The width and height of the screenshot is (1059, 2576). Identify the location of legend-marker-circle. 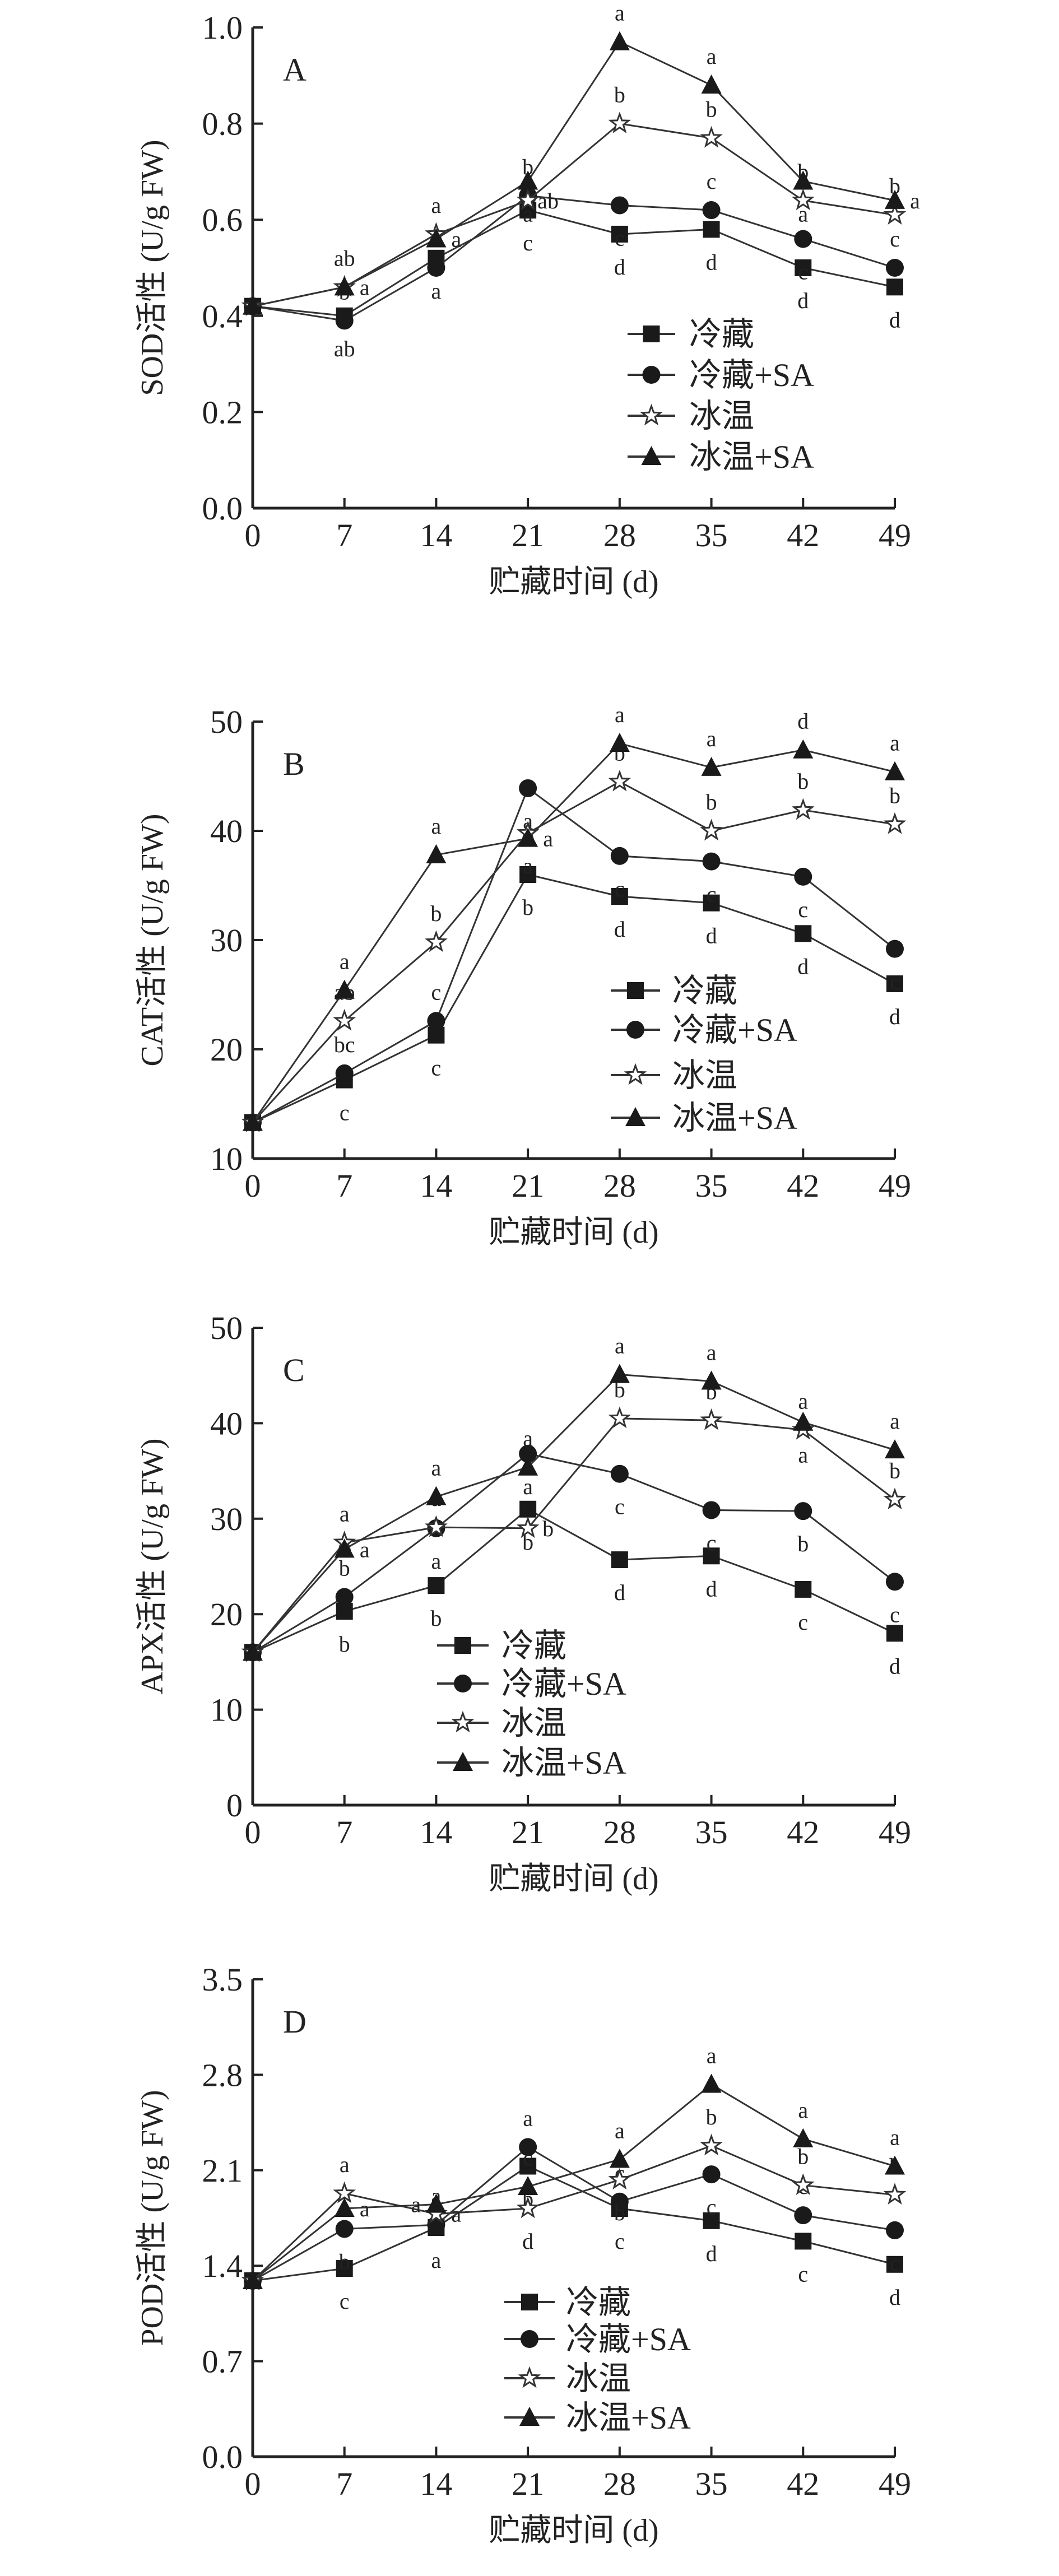
(463, 1684).